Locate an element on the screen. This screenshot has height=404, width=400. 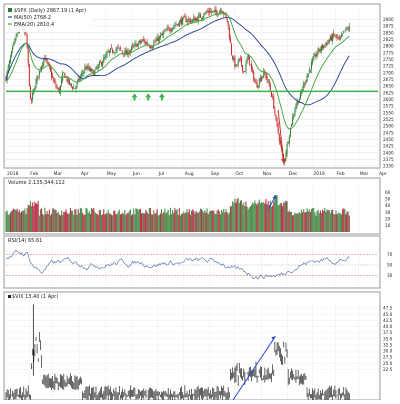
price-tick-label: 2575 is located at coordinates (388, 106).